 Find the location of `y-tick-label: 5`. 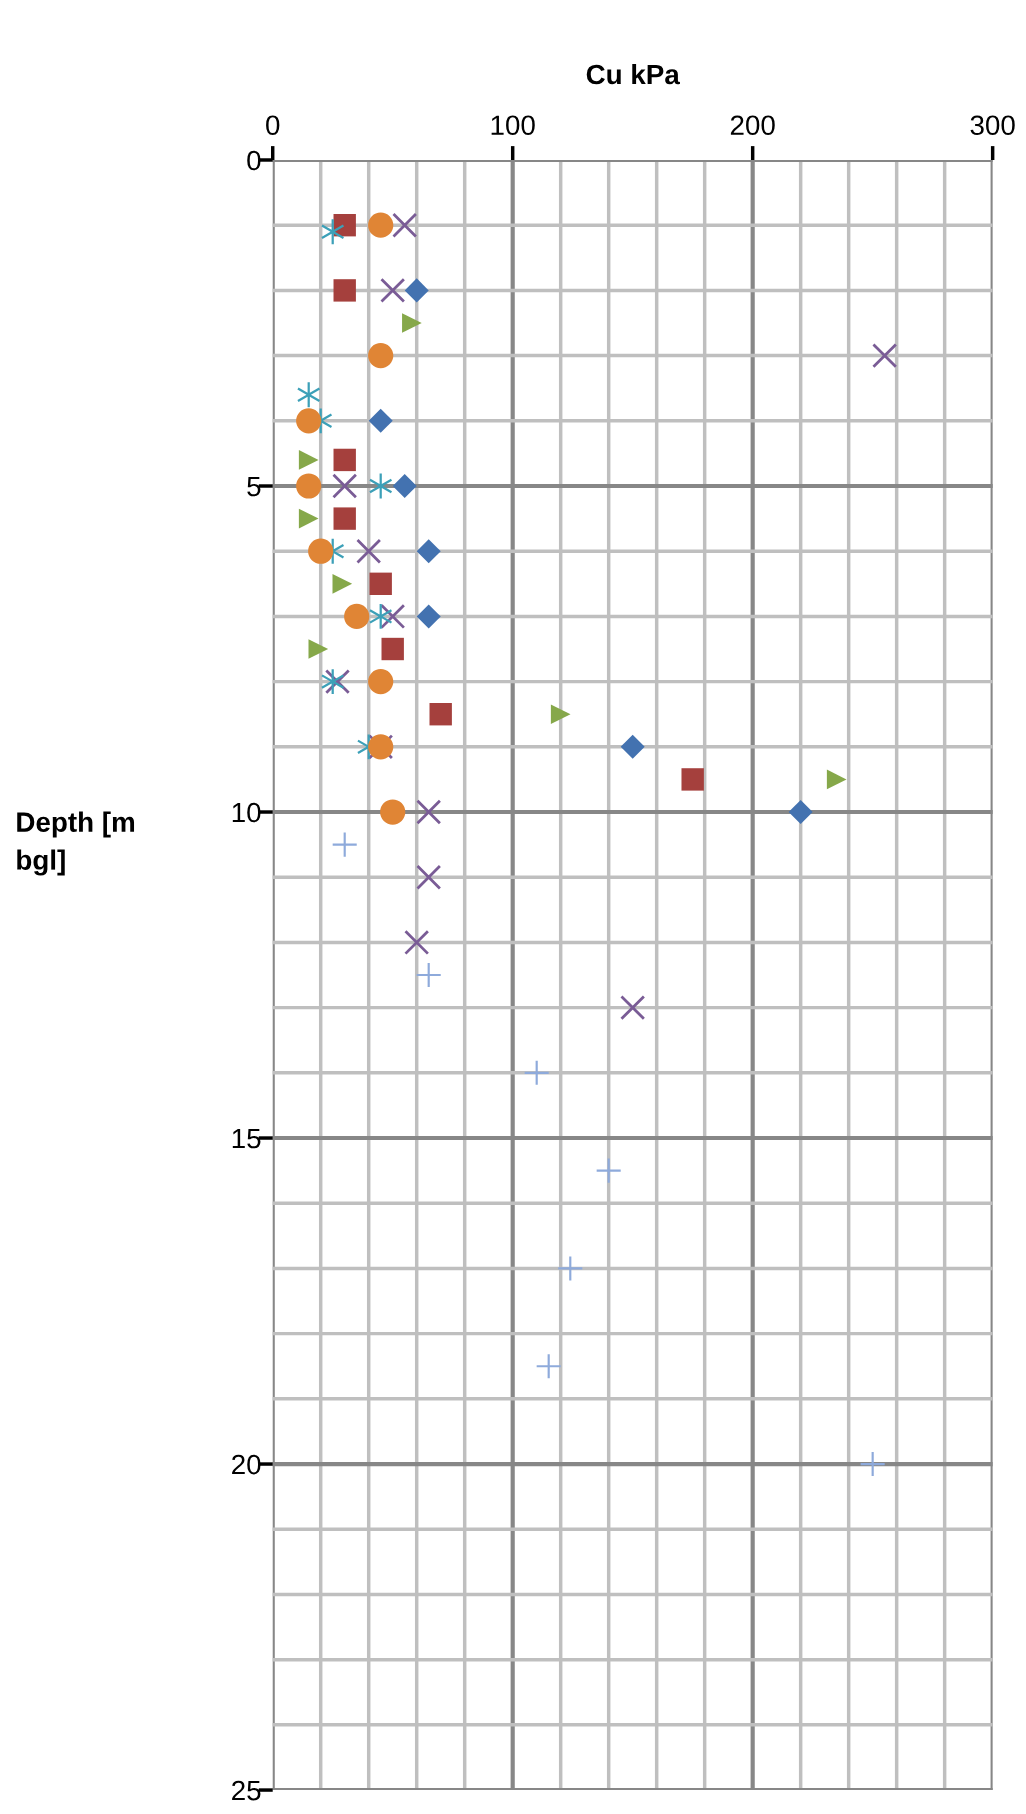

y-tick-label: 5 is located at coordinates (254, 486).